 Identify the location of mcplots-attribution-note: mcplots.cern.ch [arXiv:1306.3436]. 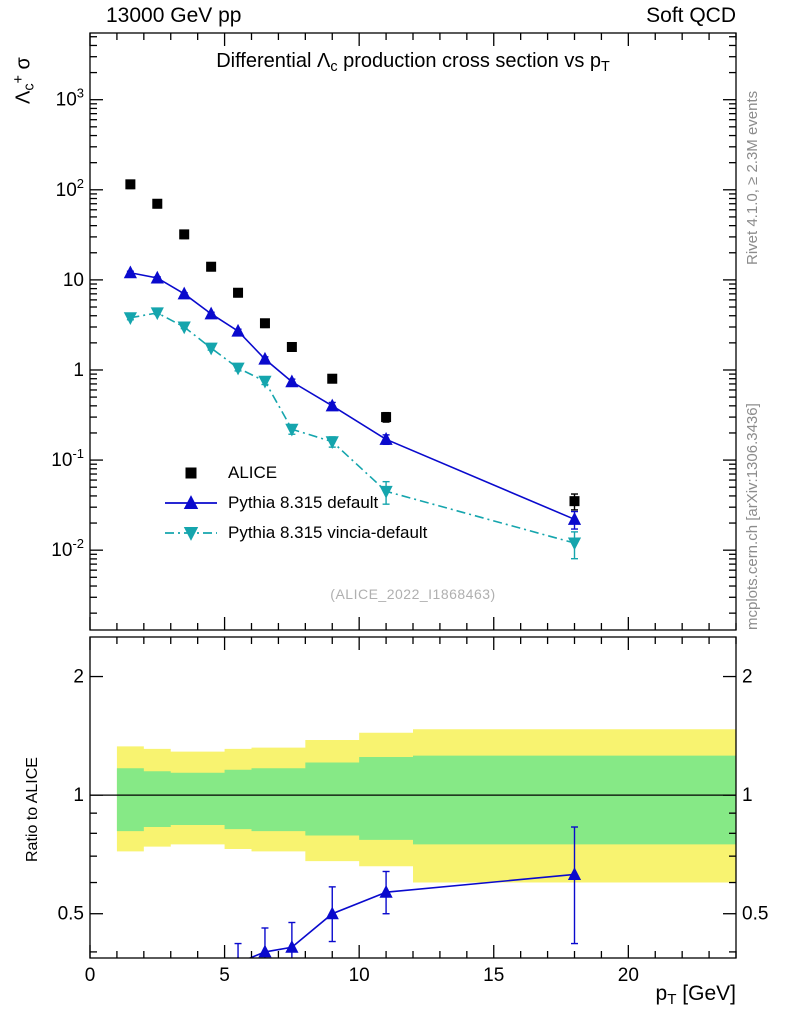
(752, 516).